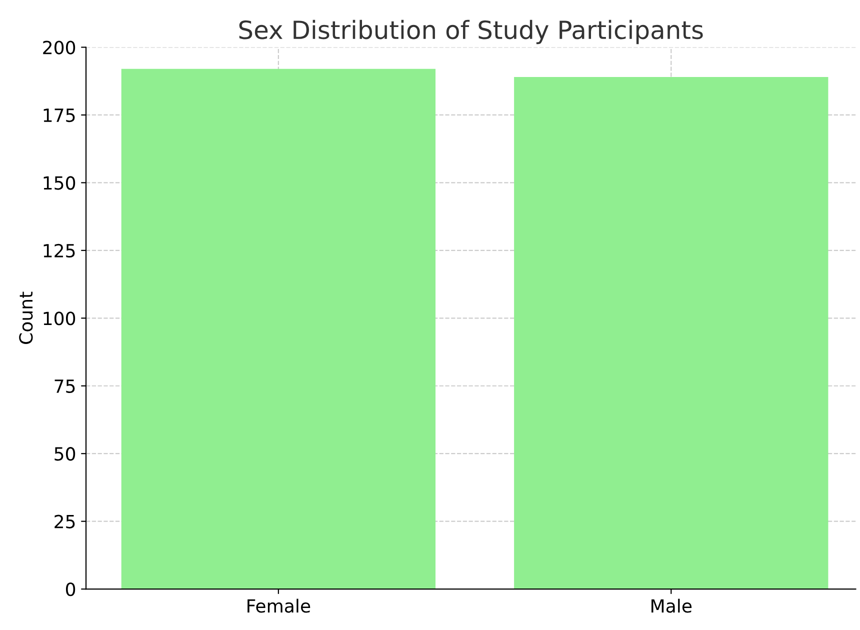 The image size is (860, 630). Describe the element at coordinates (59, 251) in the screenshot. I see `y-tick-label: 125` at that location.